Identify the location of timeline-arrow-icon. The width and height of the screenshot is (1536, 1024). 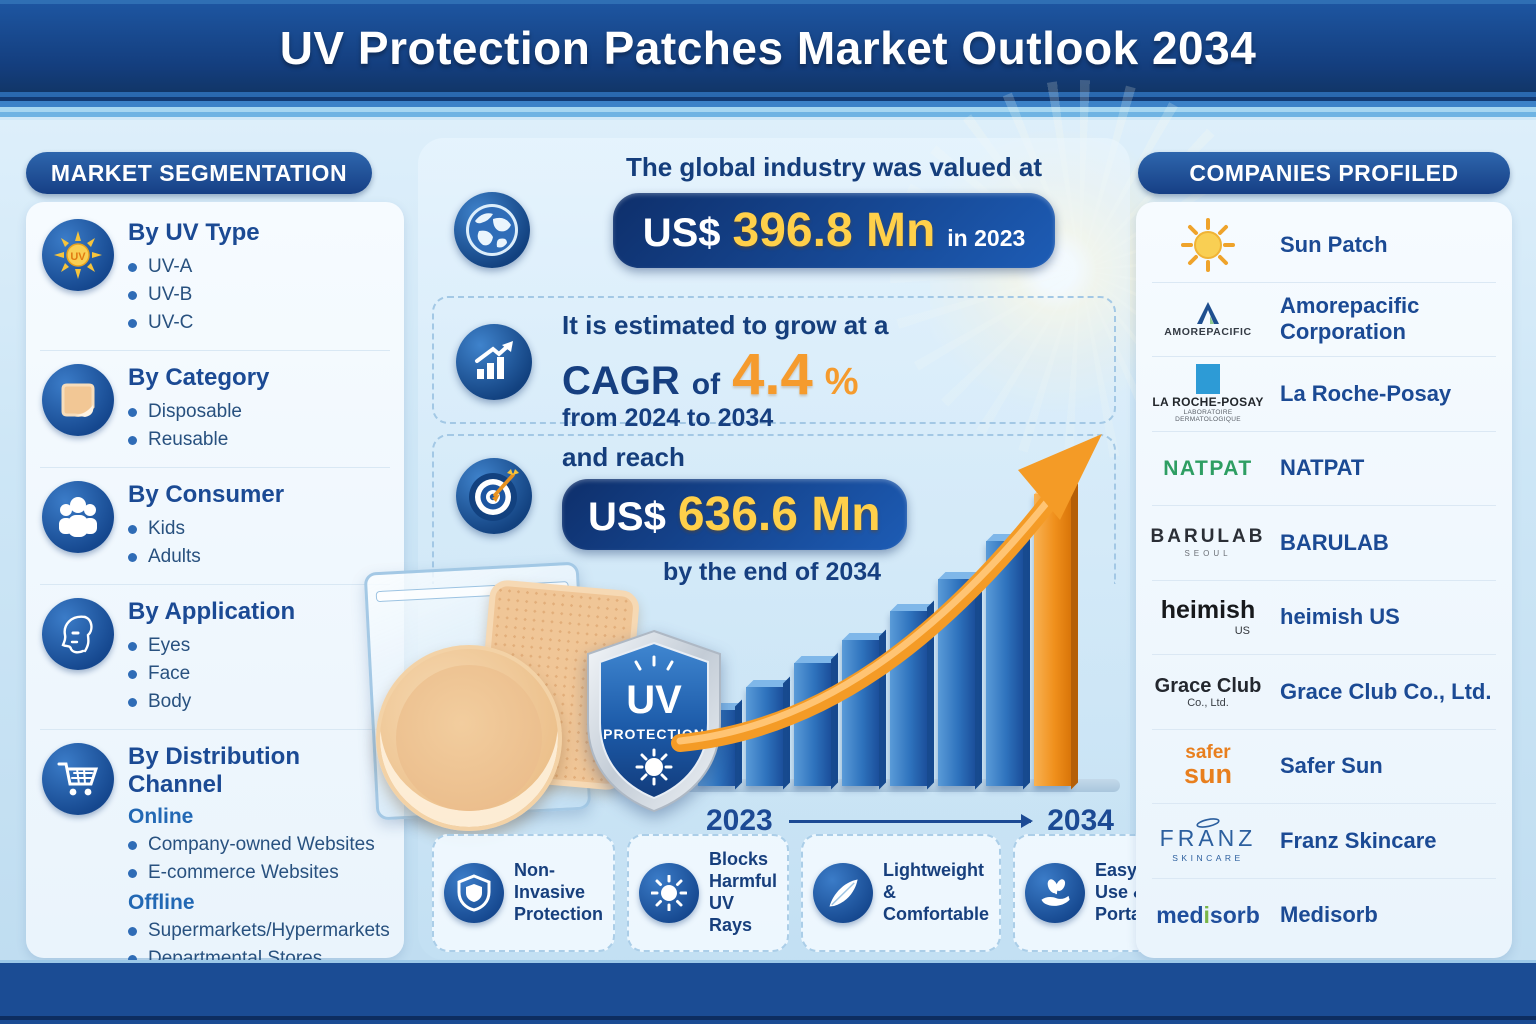
(910, 820).